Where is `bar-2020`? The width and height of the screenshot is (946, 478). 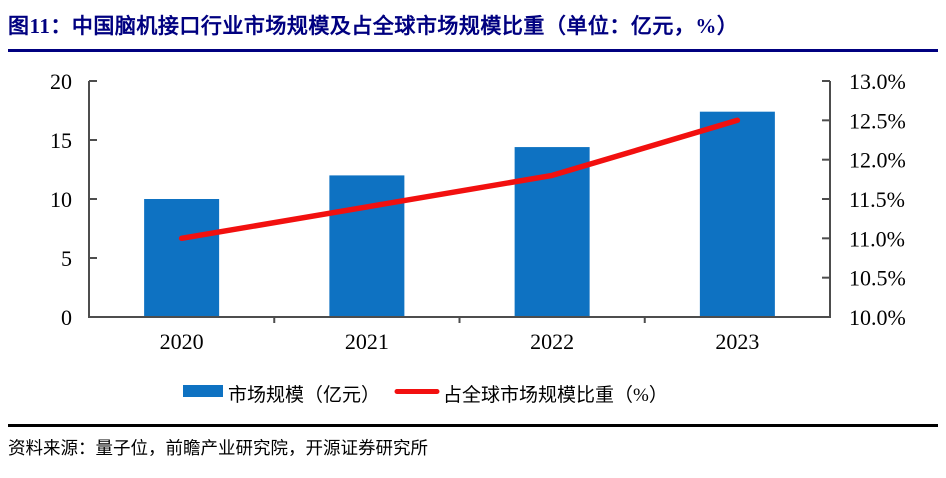 bar-2020 is located at coordinates (182, 258).